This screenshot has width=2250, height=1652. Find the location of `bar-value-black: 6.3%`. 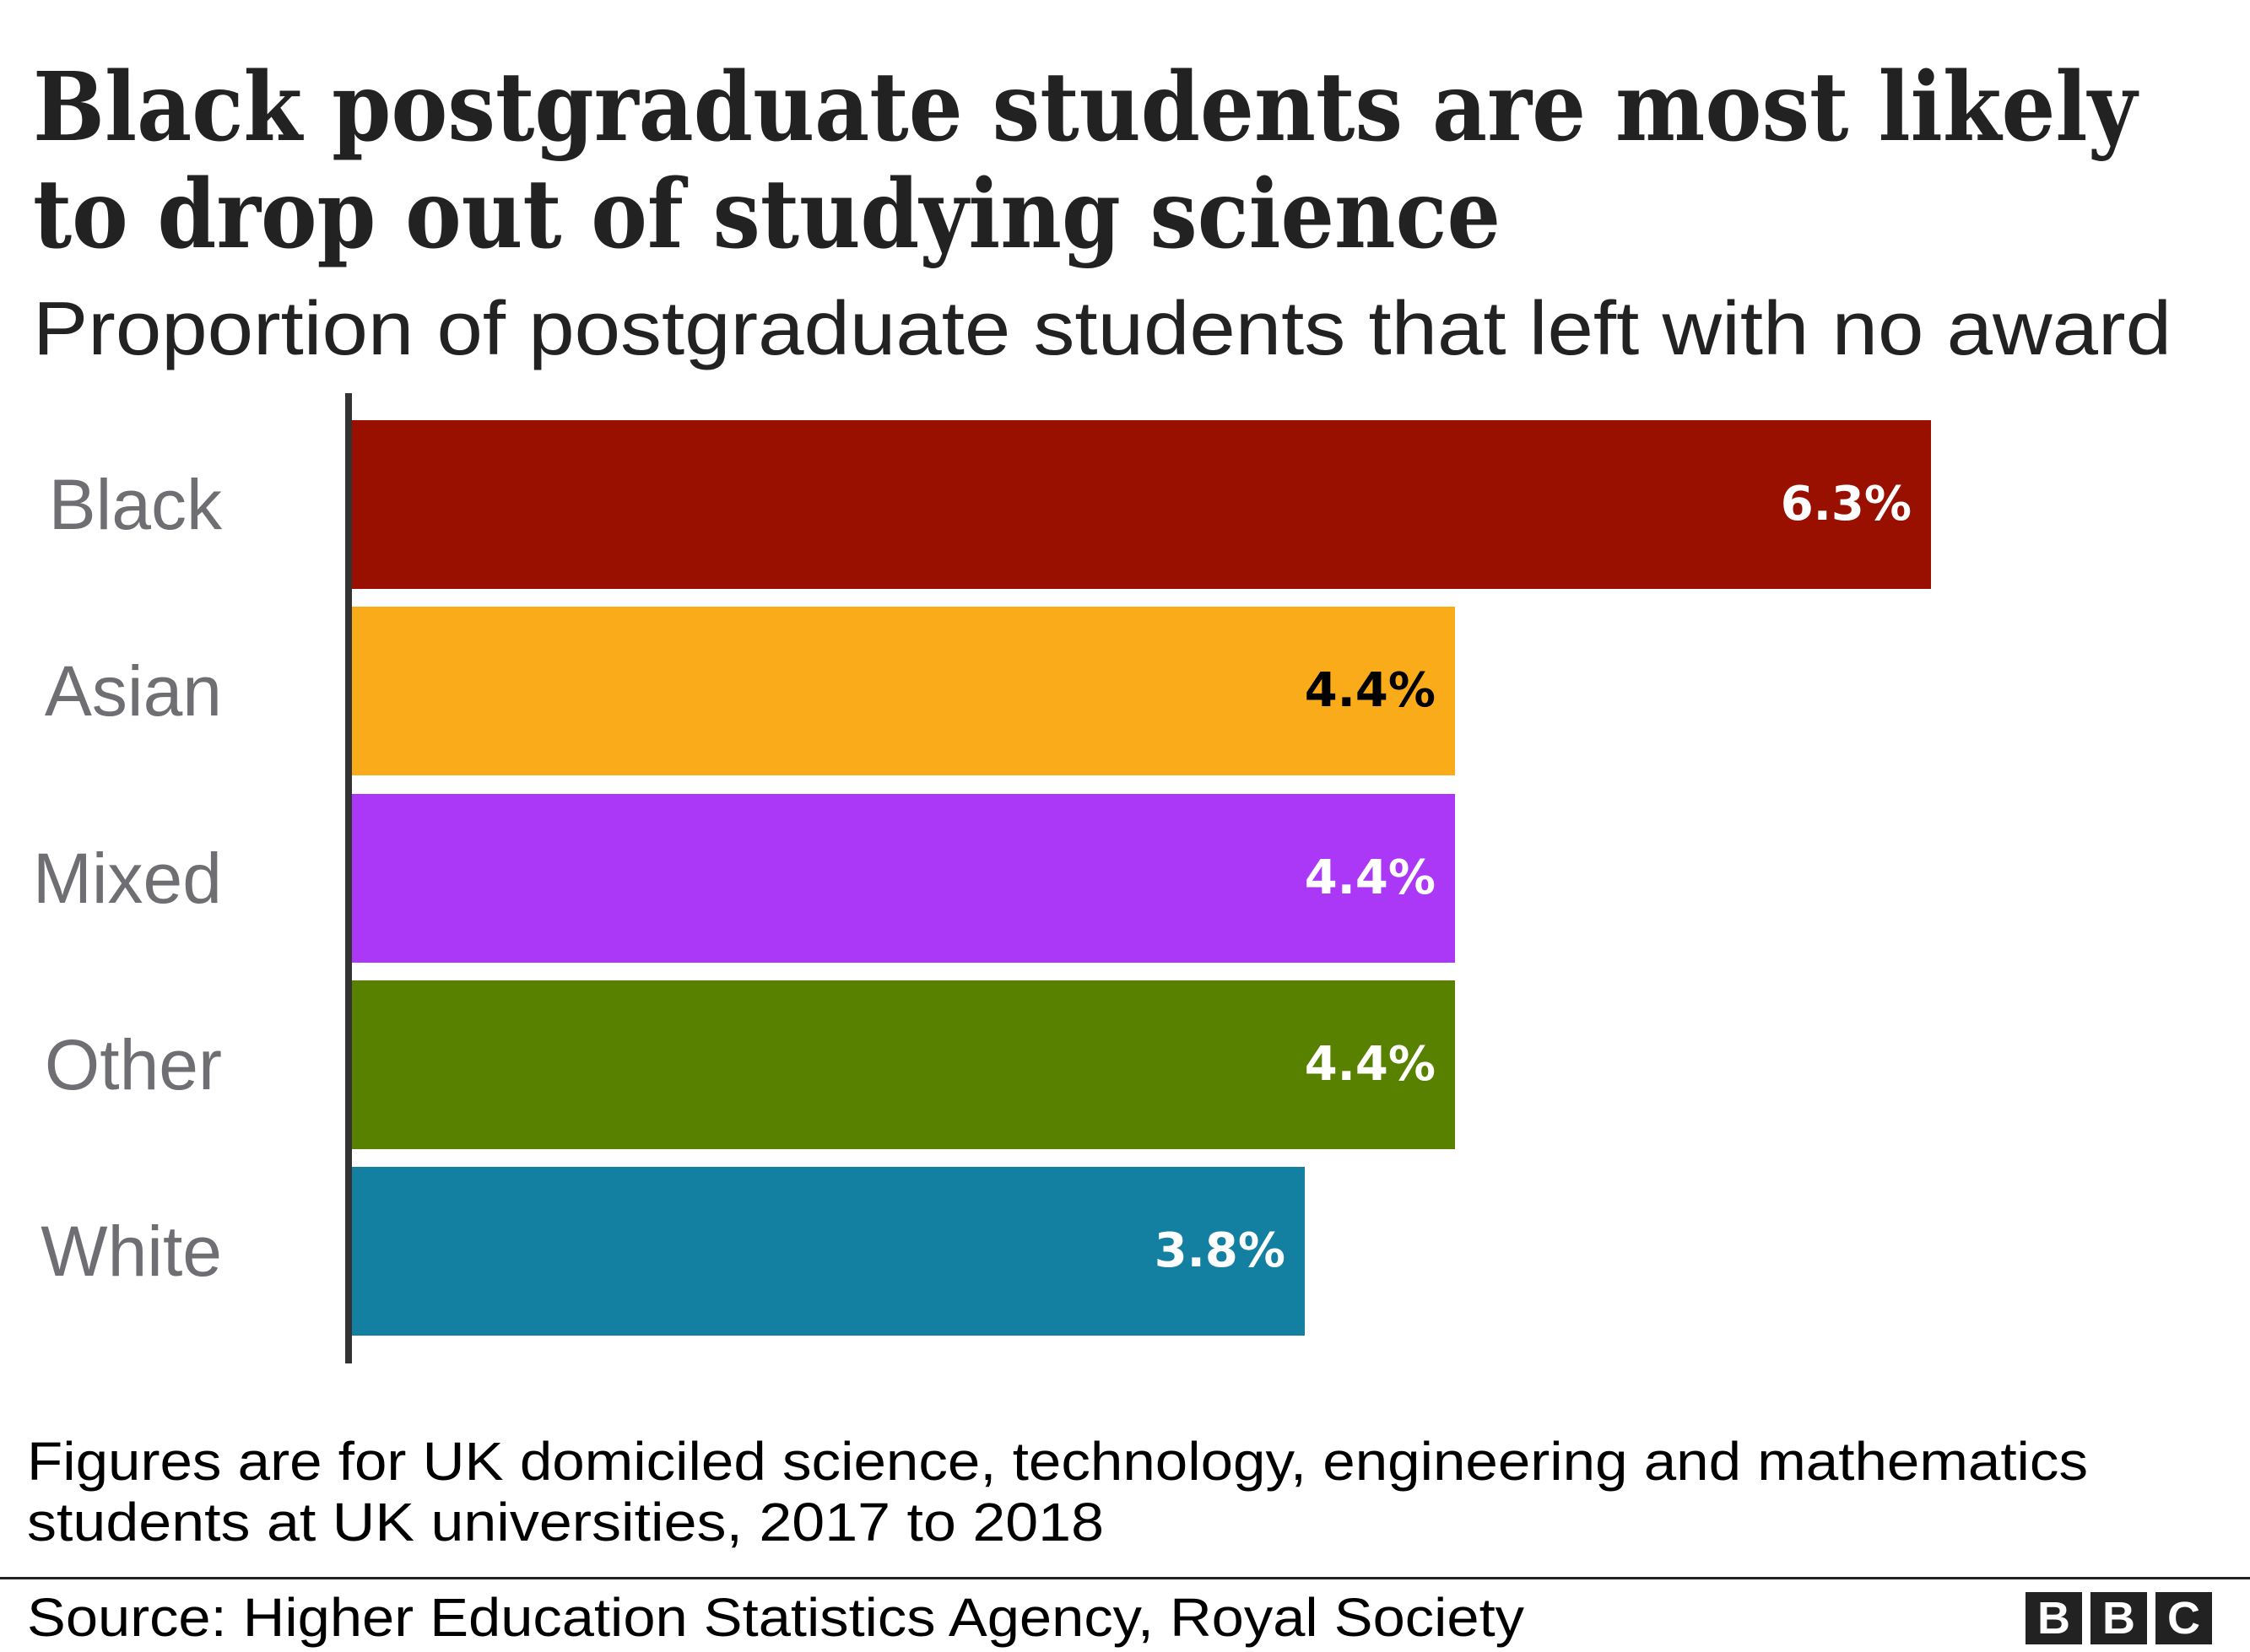

bar-value-black: 6.3% is located at coordinates (1846, 505).